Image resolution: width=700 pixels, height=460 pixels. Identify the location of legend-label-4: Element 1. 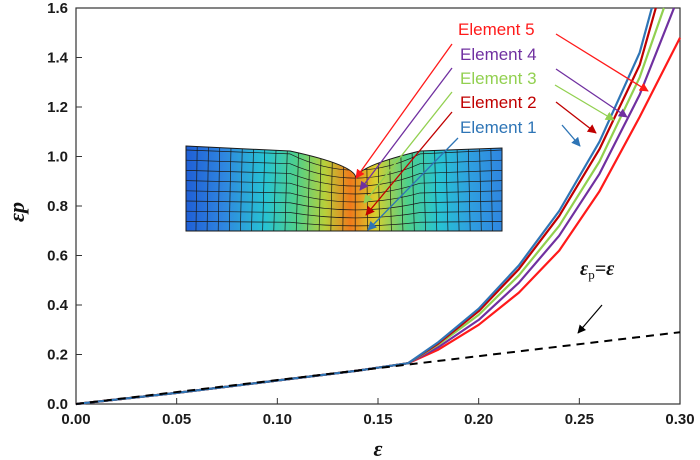
(498, 127).